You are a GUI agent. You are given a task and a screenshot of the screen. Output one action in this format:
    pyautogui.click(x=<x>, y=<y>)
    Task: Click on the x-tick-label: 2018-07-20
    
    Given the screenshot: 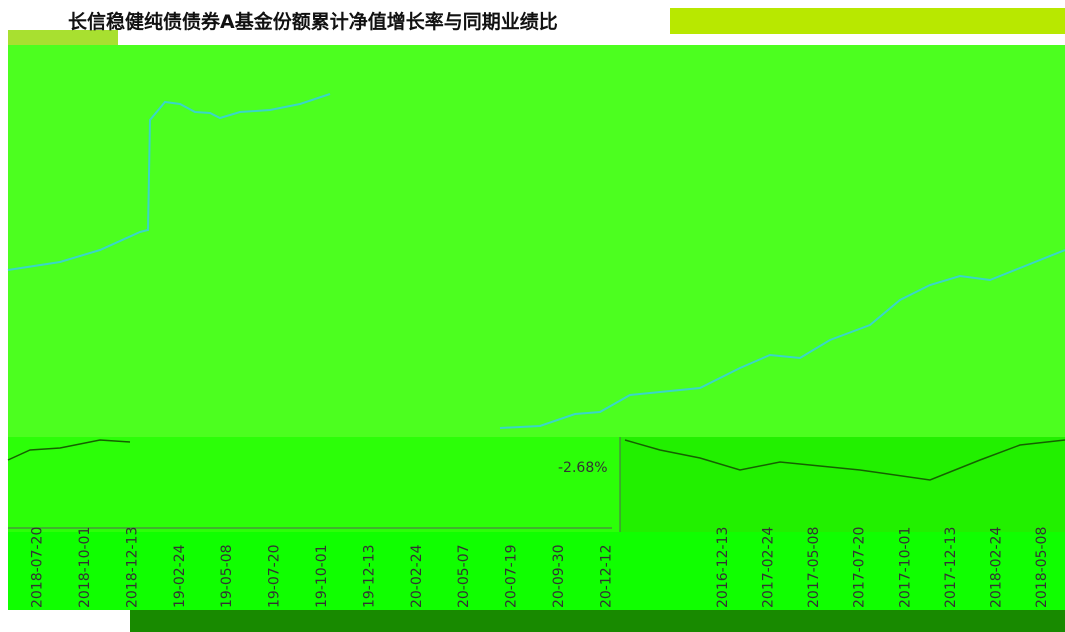 What is the action you would take?
    pyautogui.click(x=38, y=567)
    